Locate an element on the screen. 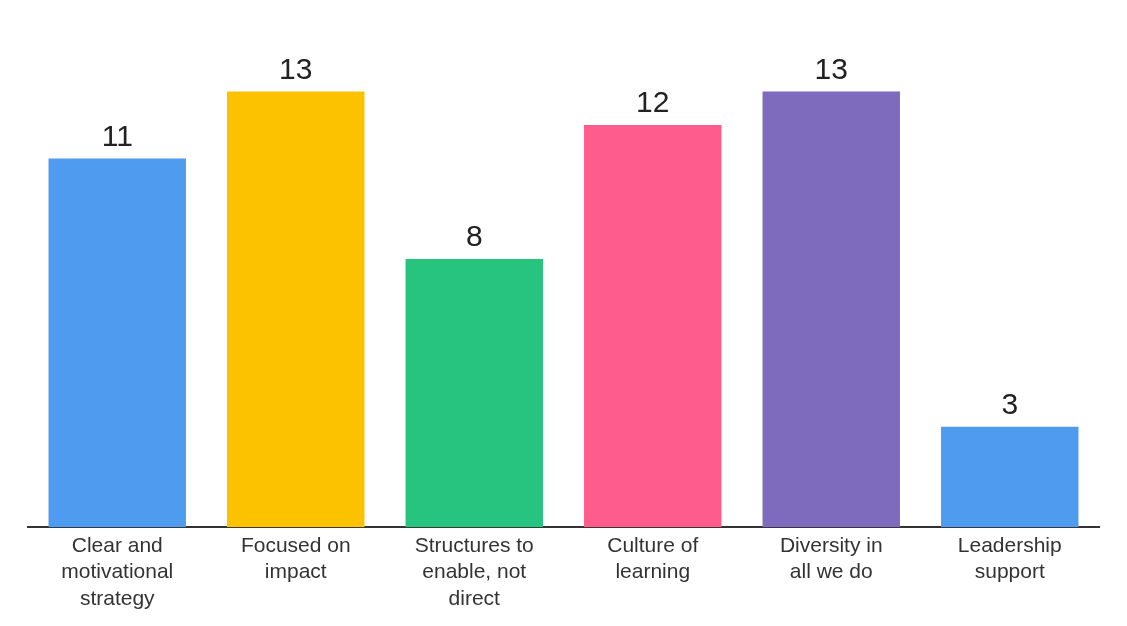 The image size is (1127, 626). data-label: 8 is located at coordinates (474, 236).